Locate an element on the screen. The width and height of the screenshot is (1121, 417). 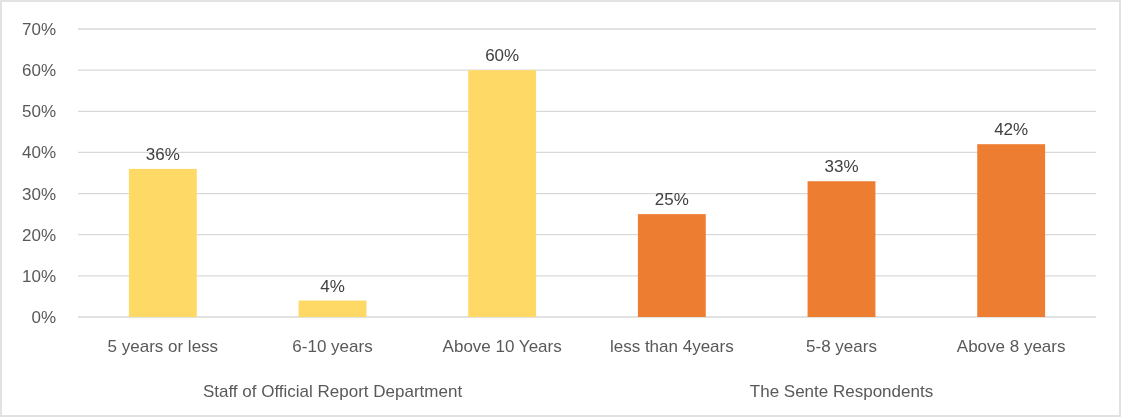
y-tick-label: 20% is located at coordinates (38, 235).